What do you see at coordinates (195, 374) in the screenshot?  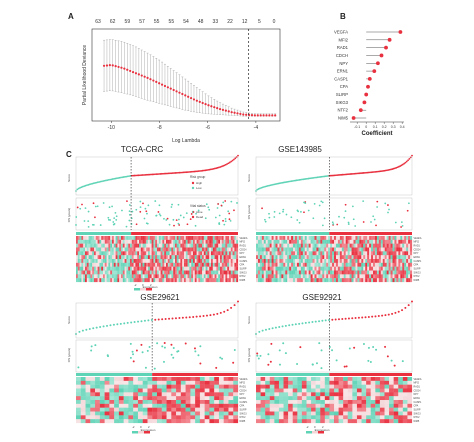 I see `high-risk-bar` at bounding box center [195, 374].